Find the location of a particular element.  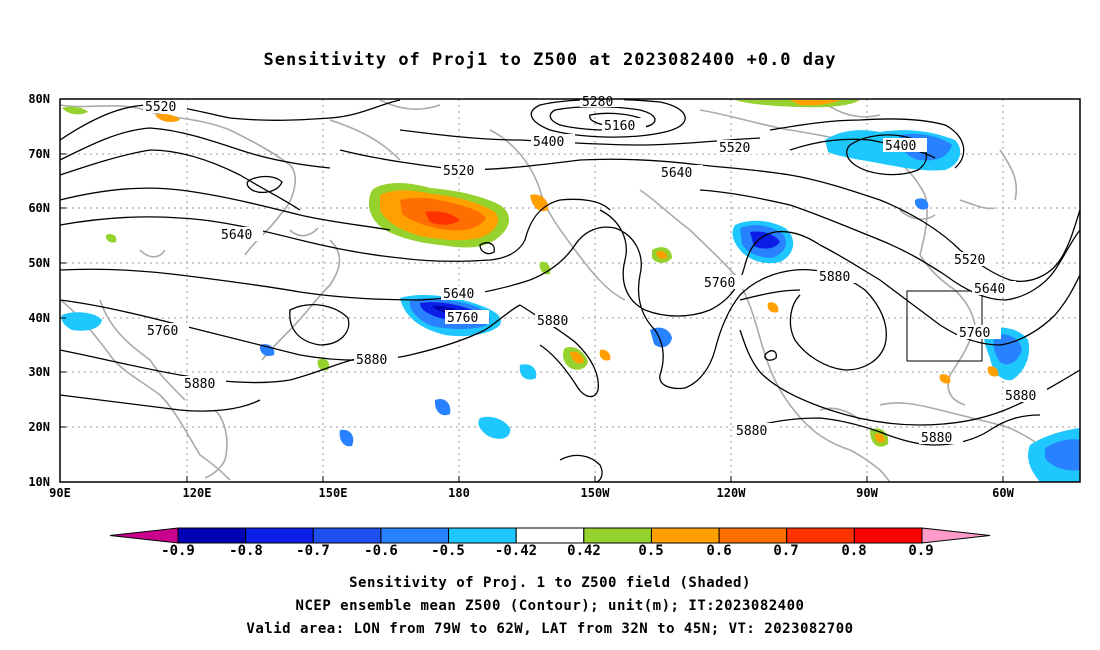

lat-label: 50N is located at coordinates (39, 263).